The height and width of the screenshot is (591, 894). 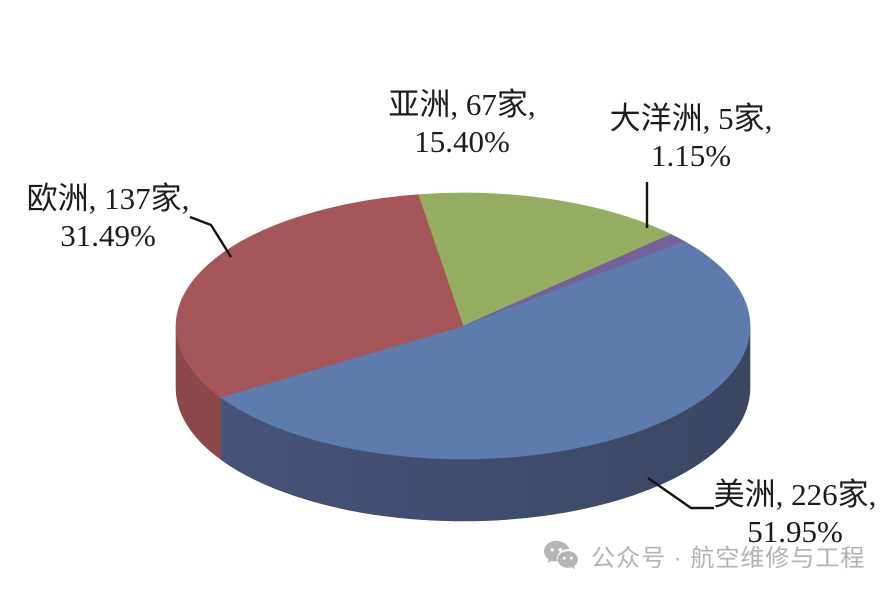 I want to click on leader-line-europe, so click(x=211, y=236).